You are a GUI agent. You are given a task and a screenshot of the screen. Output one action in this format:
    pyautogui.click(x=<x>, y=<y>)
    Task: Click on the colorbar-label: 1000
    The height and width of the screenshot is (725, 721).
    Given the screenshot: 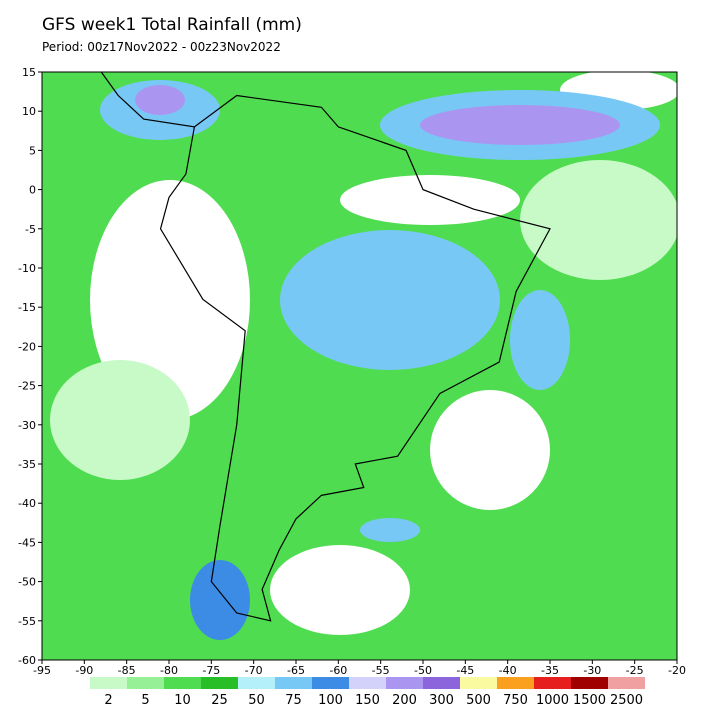 What is the action you would take?
    pyautogui.click(x=552, y=700)
    